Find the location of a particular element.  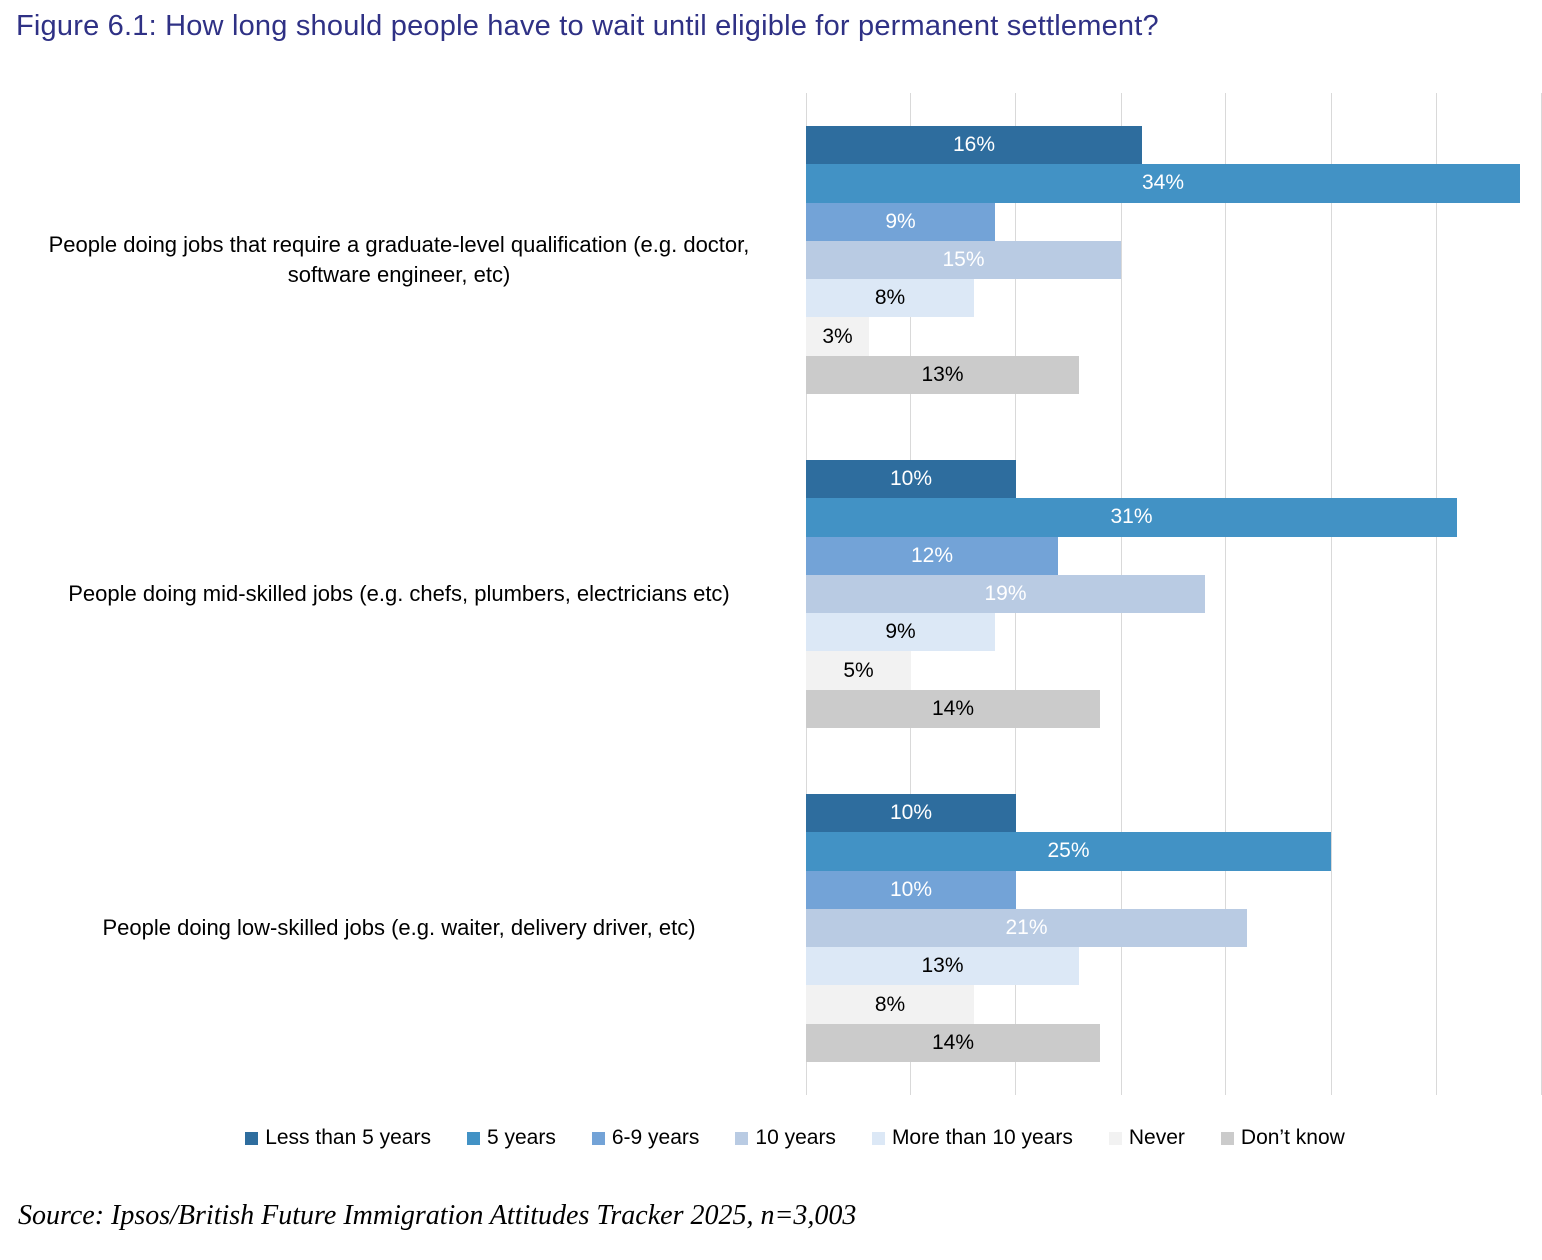

bar-don-t-know: 13% is located at coordinates (942, 374).